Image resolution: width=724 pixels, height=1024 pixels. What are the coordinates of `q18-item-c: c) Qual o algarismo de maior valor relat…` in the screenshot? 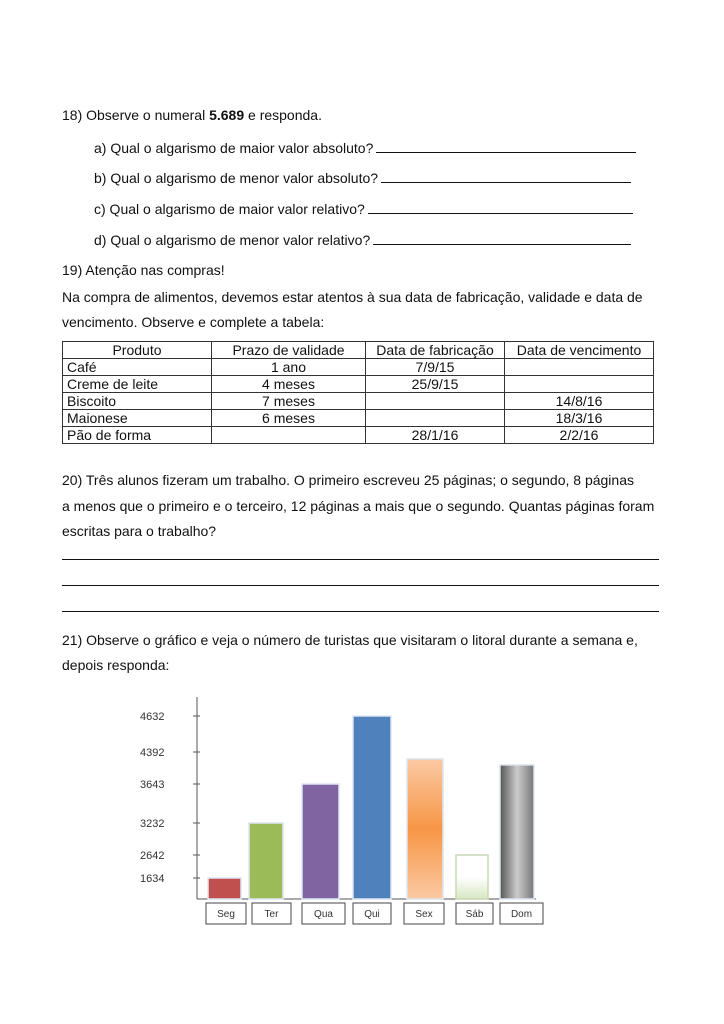 It's located at (363, 209).